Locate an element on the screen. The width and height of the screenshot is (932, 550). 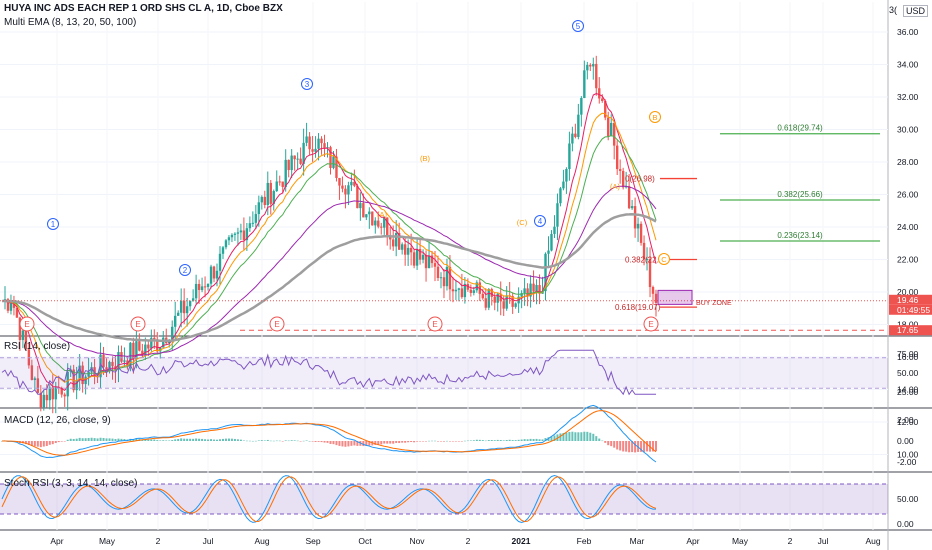
rsi-line is located at coordinates (328, 372).